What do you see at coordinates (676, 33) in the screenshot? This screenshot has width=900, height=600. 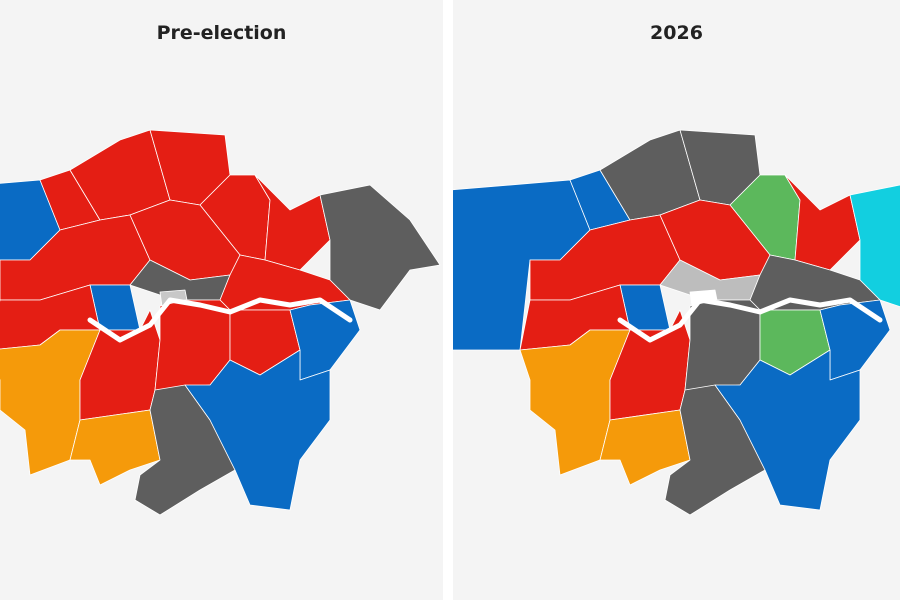 I see `map-title: 2026` at bounding box center [676, 33].